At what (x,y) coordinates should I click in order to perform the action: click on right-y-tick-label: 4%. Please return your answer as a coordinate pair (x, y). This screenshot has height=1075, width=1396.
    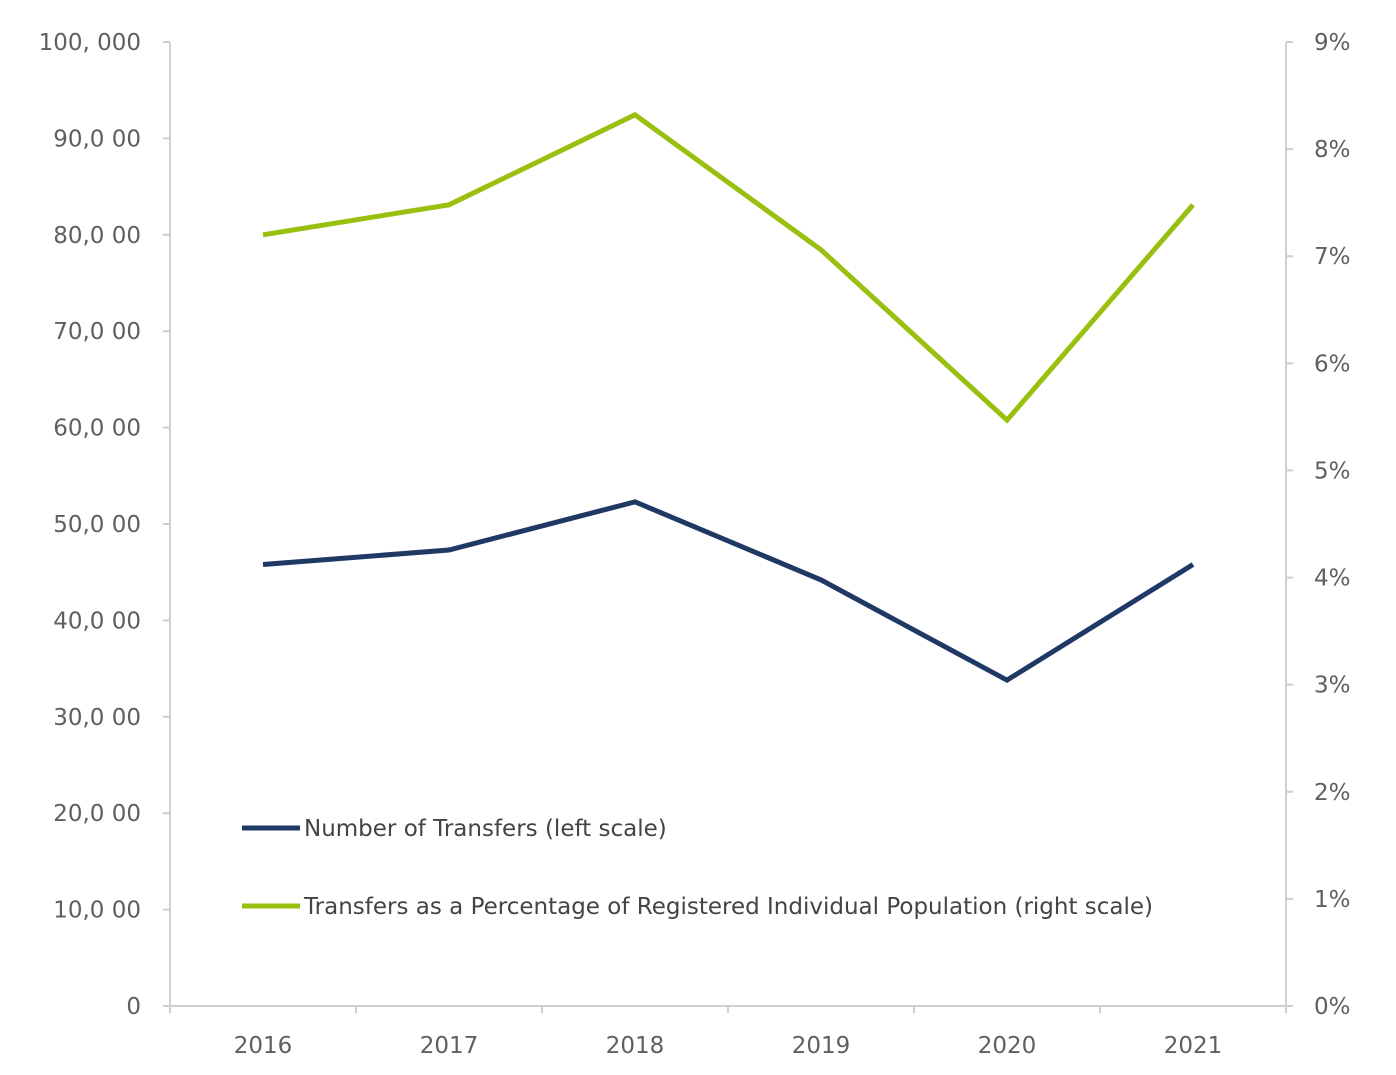
    Looking at the image, I should click on (1332, 579).